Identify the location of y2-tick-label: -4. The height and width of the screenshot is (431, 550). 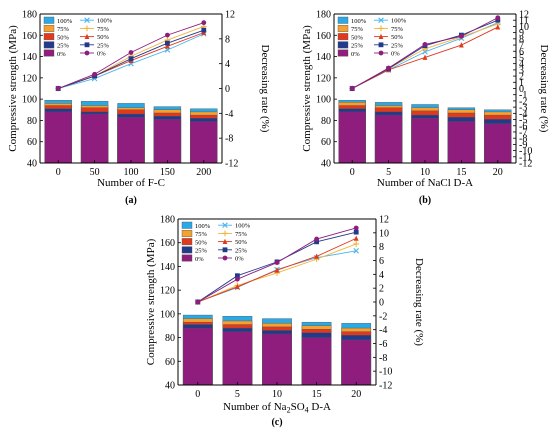
(383, 330).